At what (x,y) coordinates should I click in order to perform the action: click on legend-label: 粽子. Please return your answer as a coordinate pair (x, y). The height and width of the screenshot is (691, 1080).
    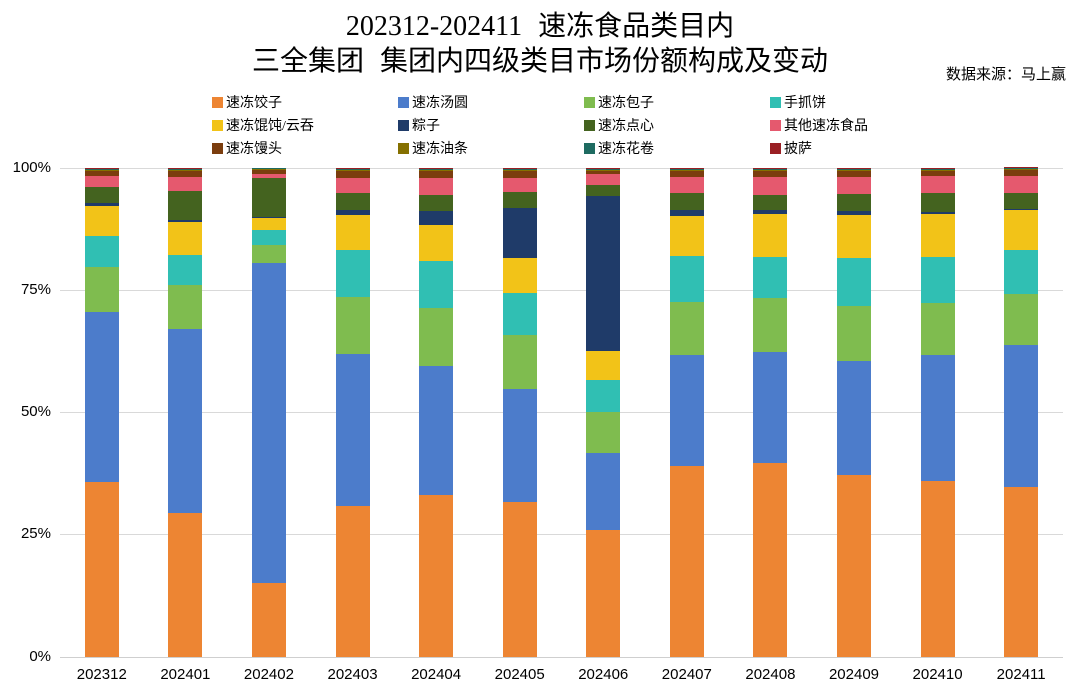
    Looking at the image, I should click on (426, 126).